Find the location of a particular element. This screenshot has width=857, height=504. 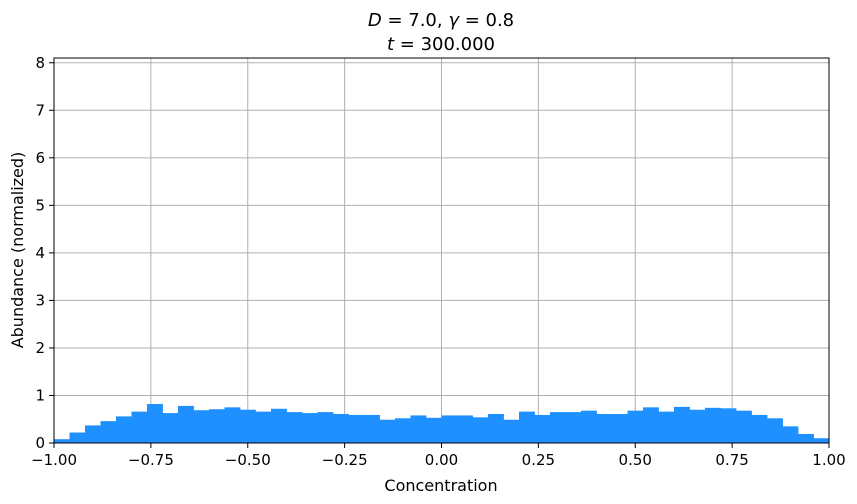

y-axis-label: Abundance (normalized) is located at coordinates (17, 250).